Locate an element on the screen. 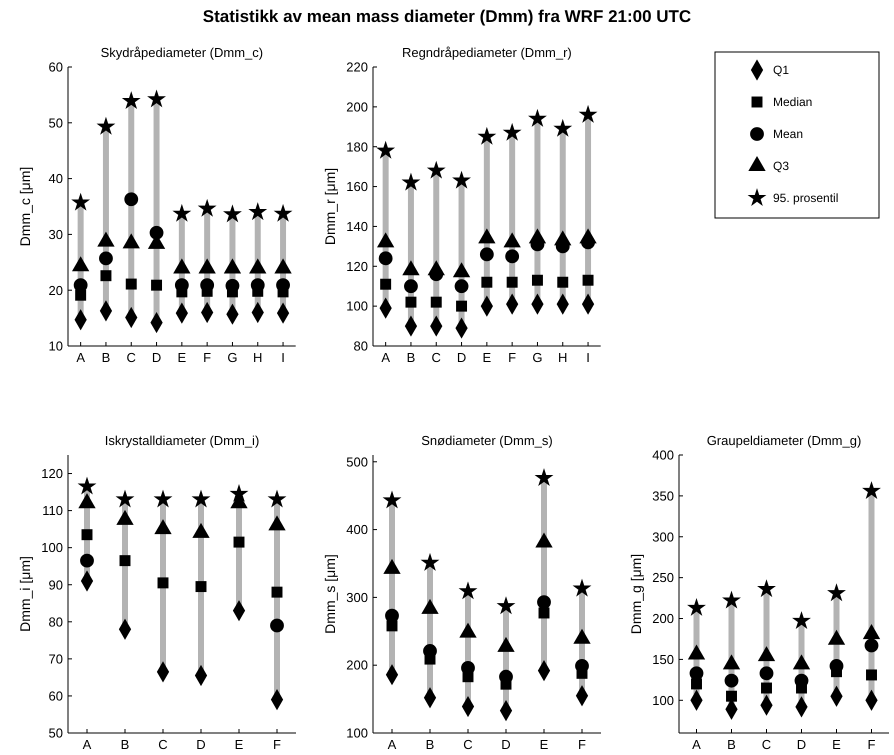  y-tick-label: 20 is located at coordinates (55, 290).